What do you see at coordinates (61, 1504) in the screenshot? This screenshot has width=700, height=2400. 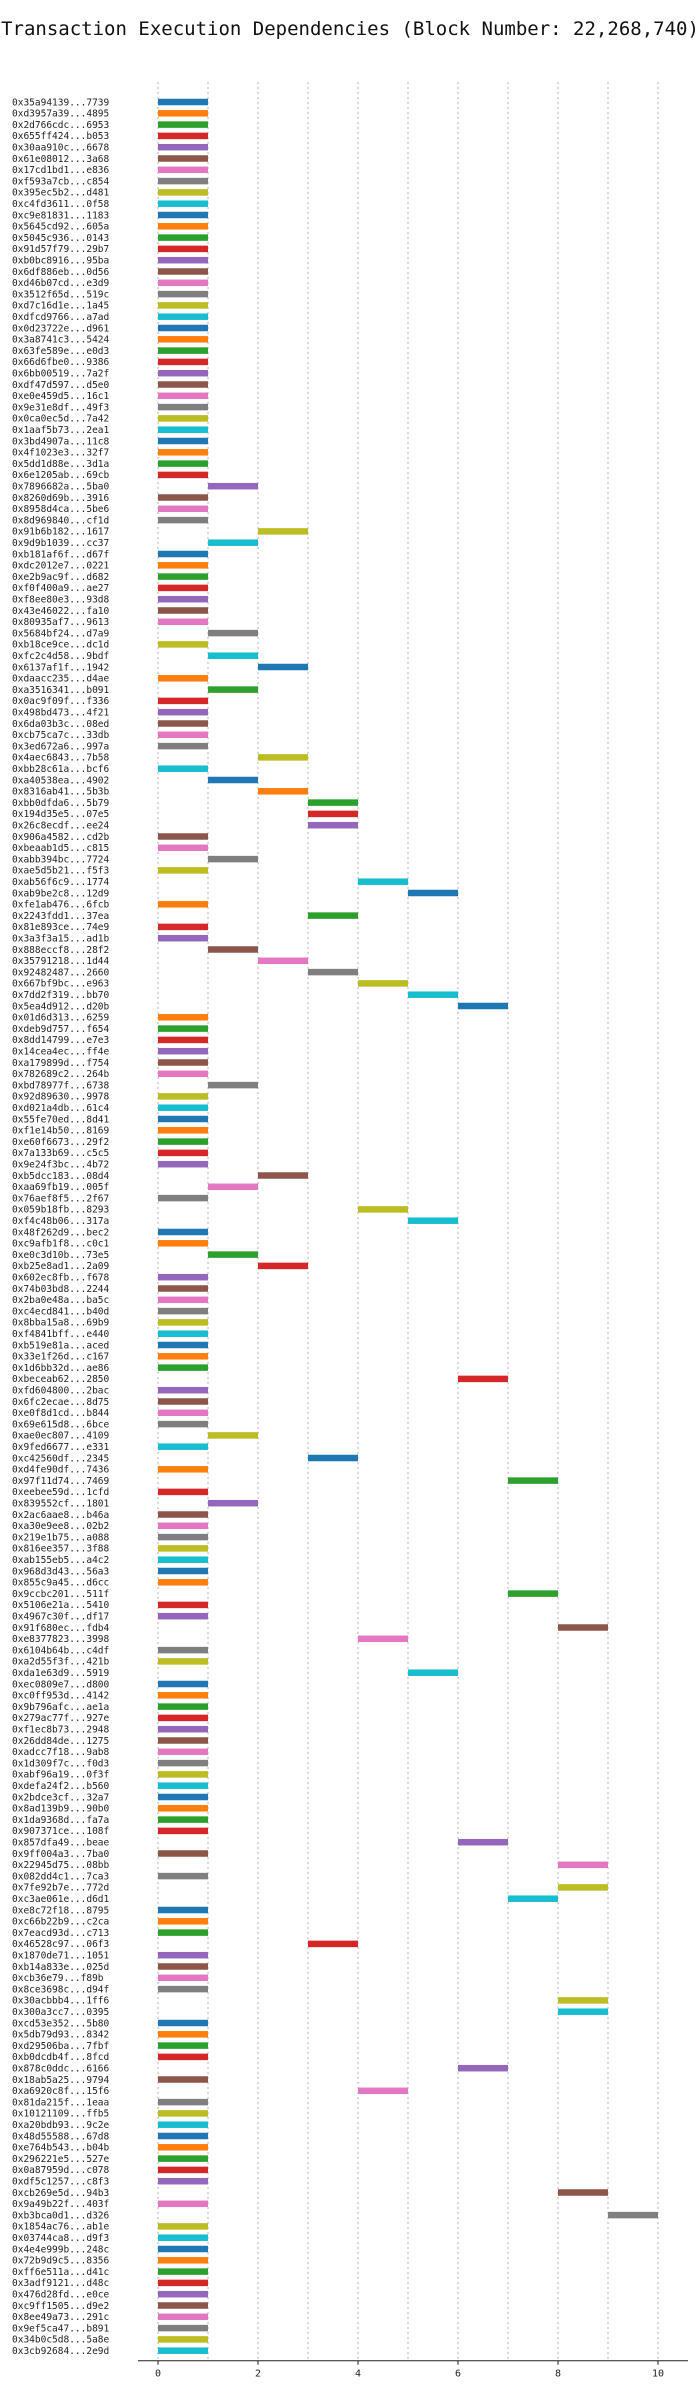 I see `transaction-label: 0x839552cf...1801` at bounding box center [61, 1504].